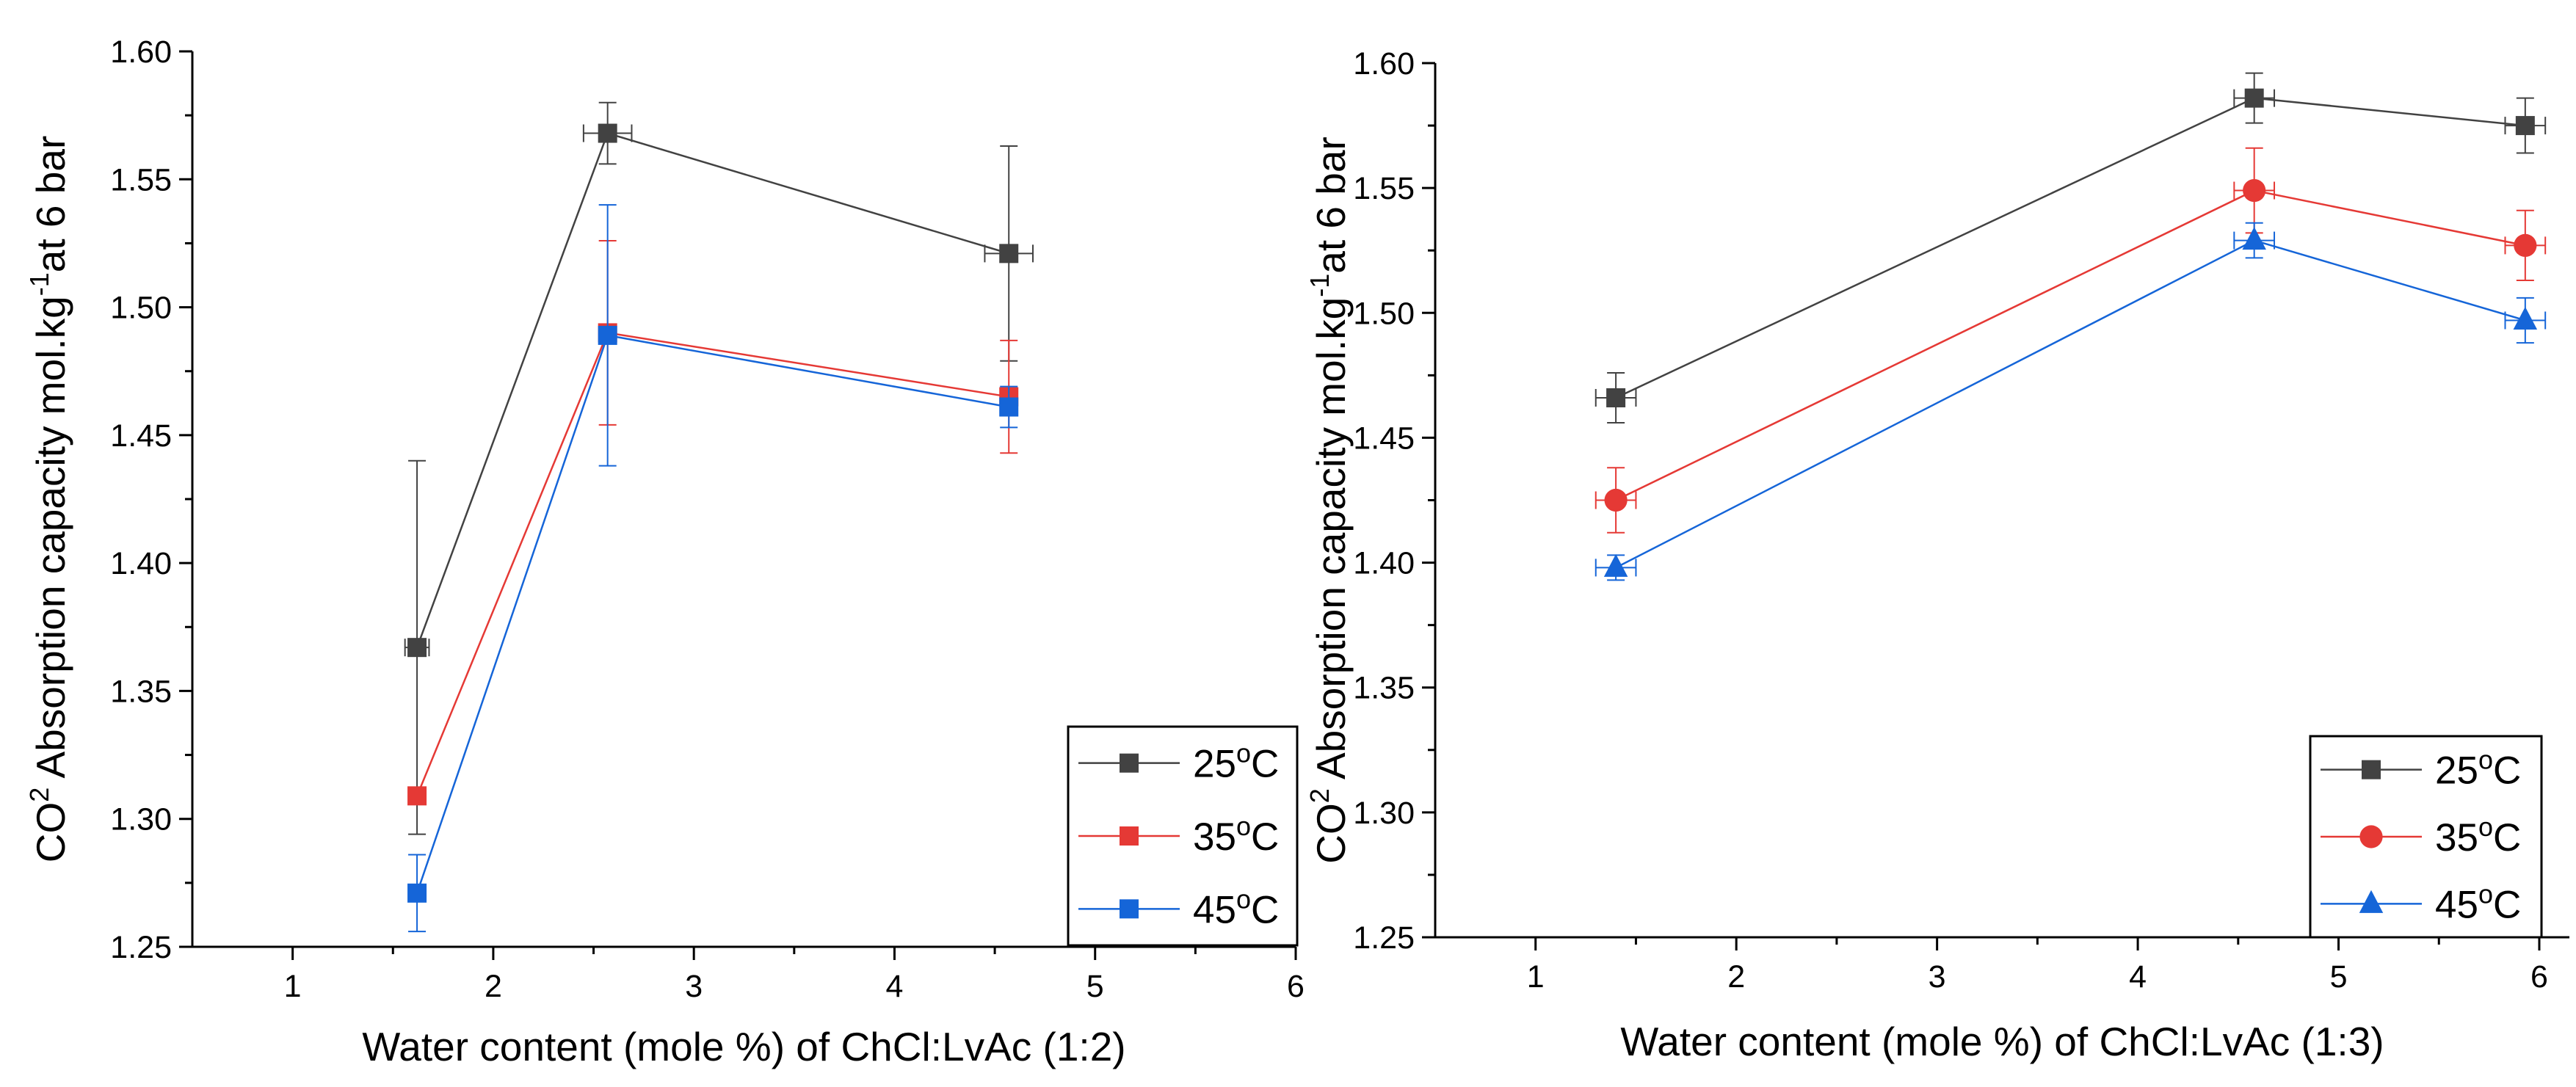 The width and height of the screenshot is (2576, 1087). Describe the element at coordinates (141, 179) in the screenshot. I see `y-tick-label: 1.55` at that location.